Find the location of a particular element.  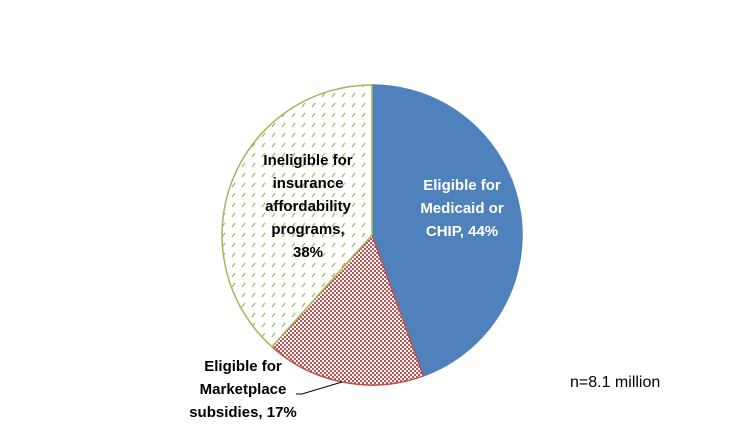

slice-label-2: insurance is located at coordinates (308, 183).